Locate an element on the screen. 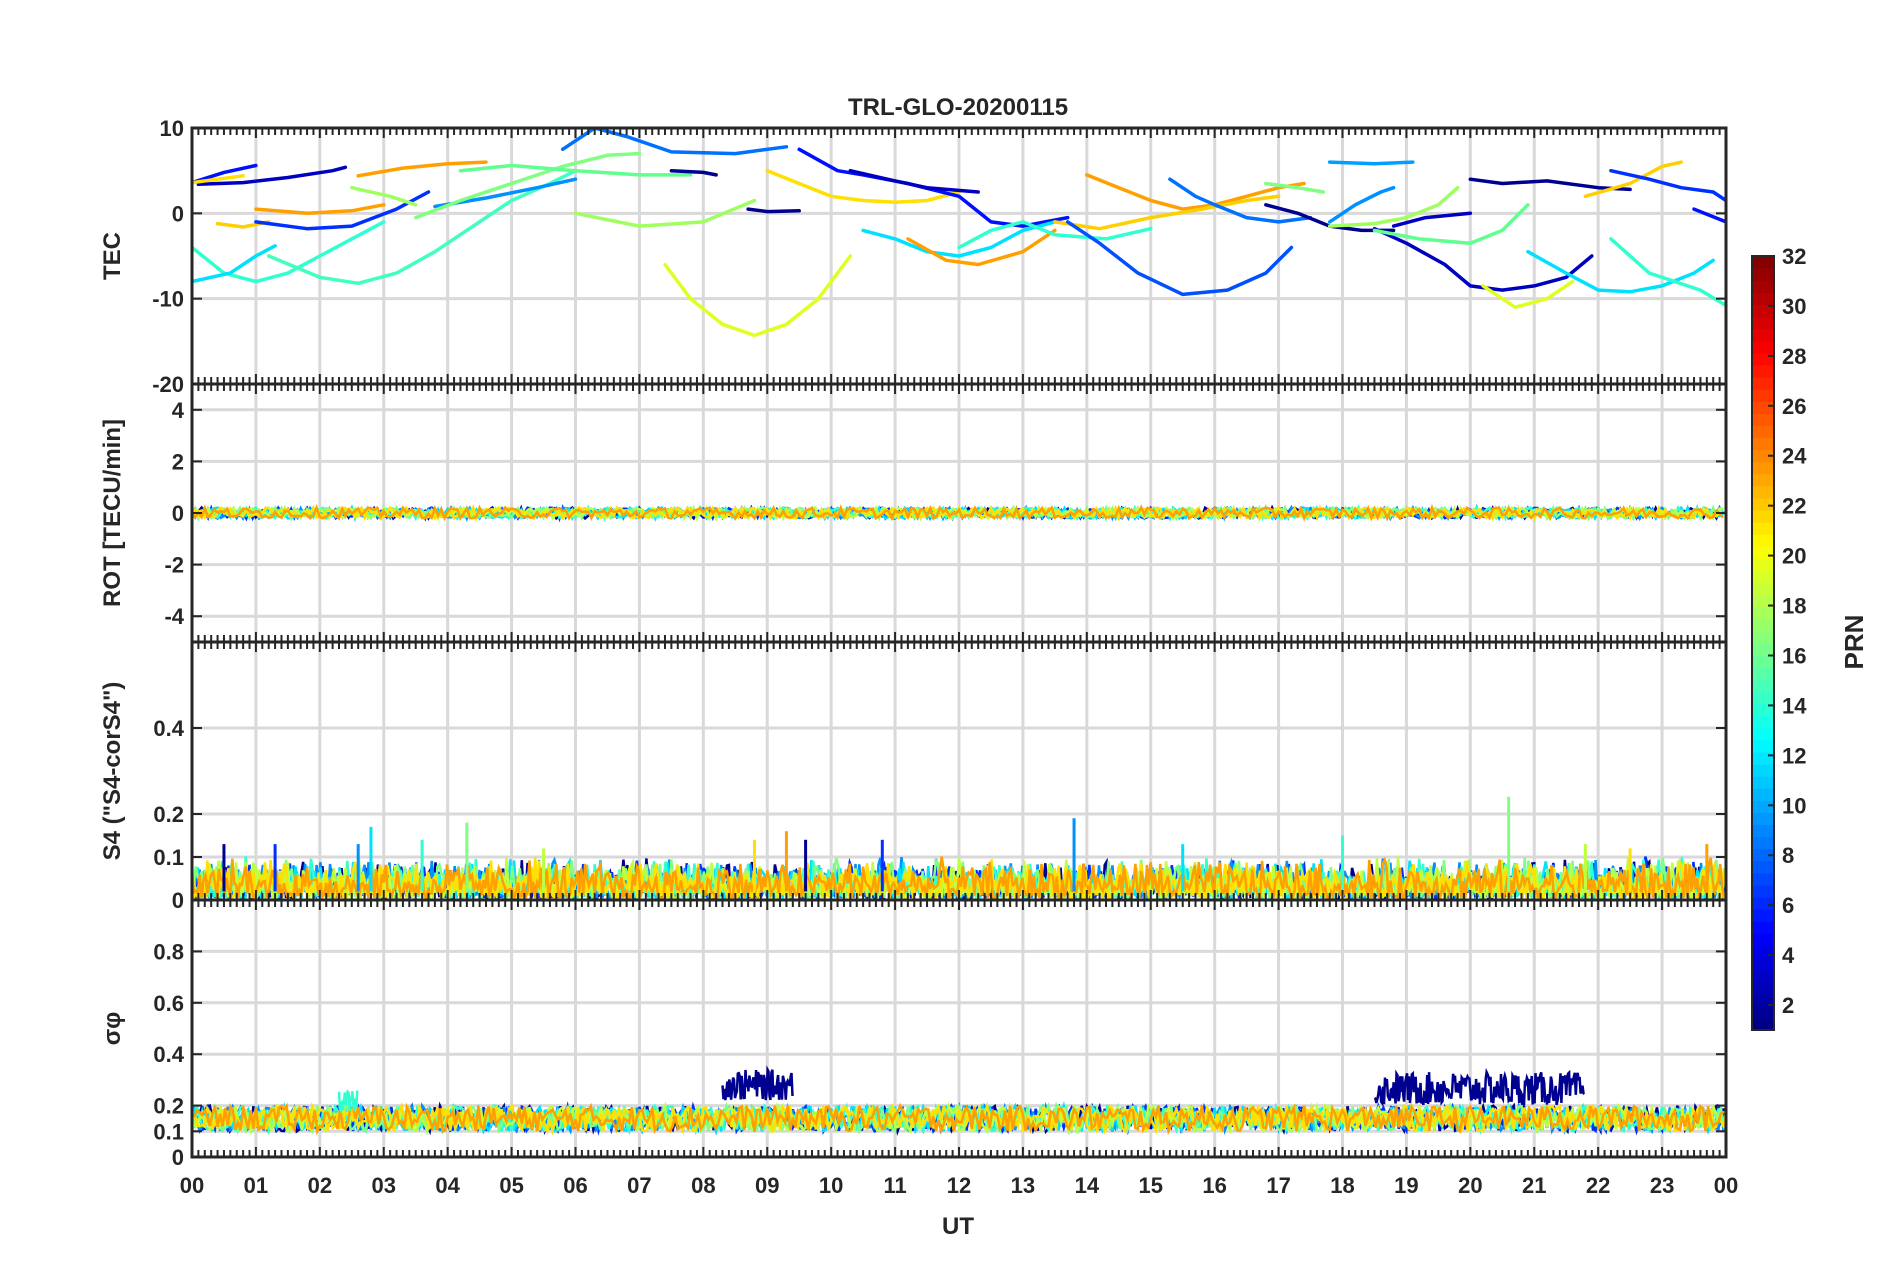  colorbar-tick-label: 18 is located at coordinates (1794, 606).